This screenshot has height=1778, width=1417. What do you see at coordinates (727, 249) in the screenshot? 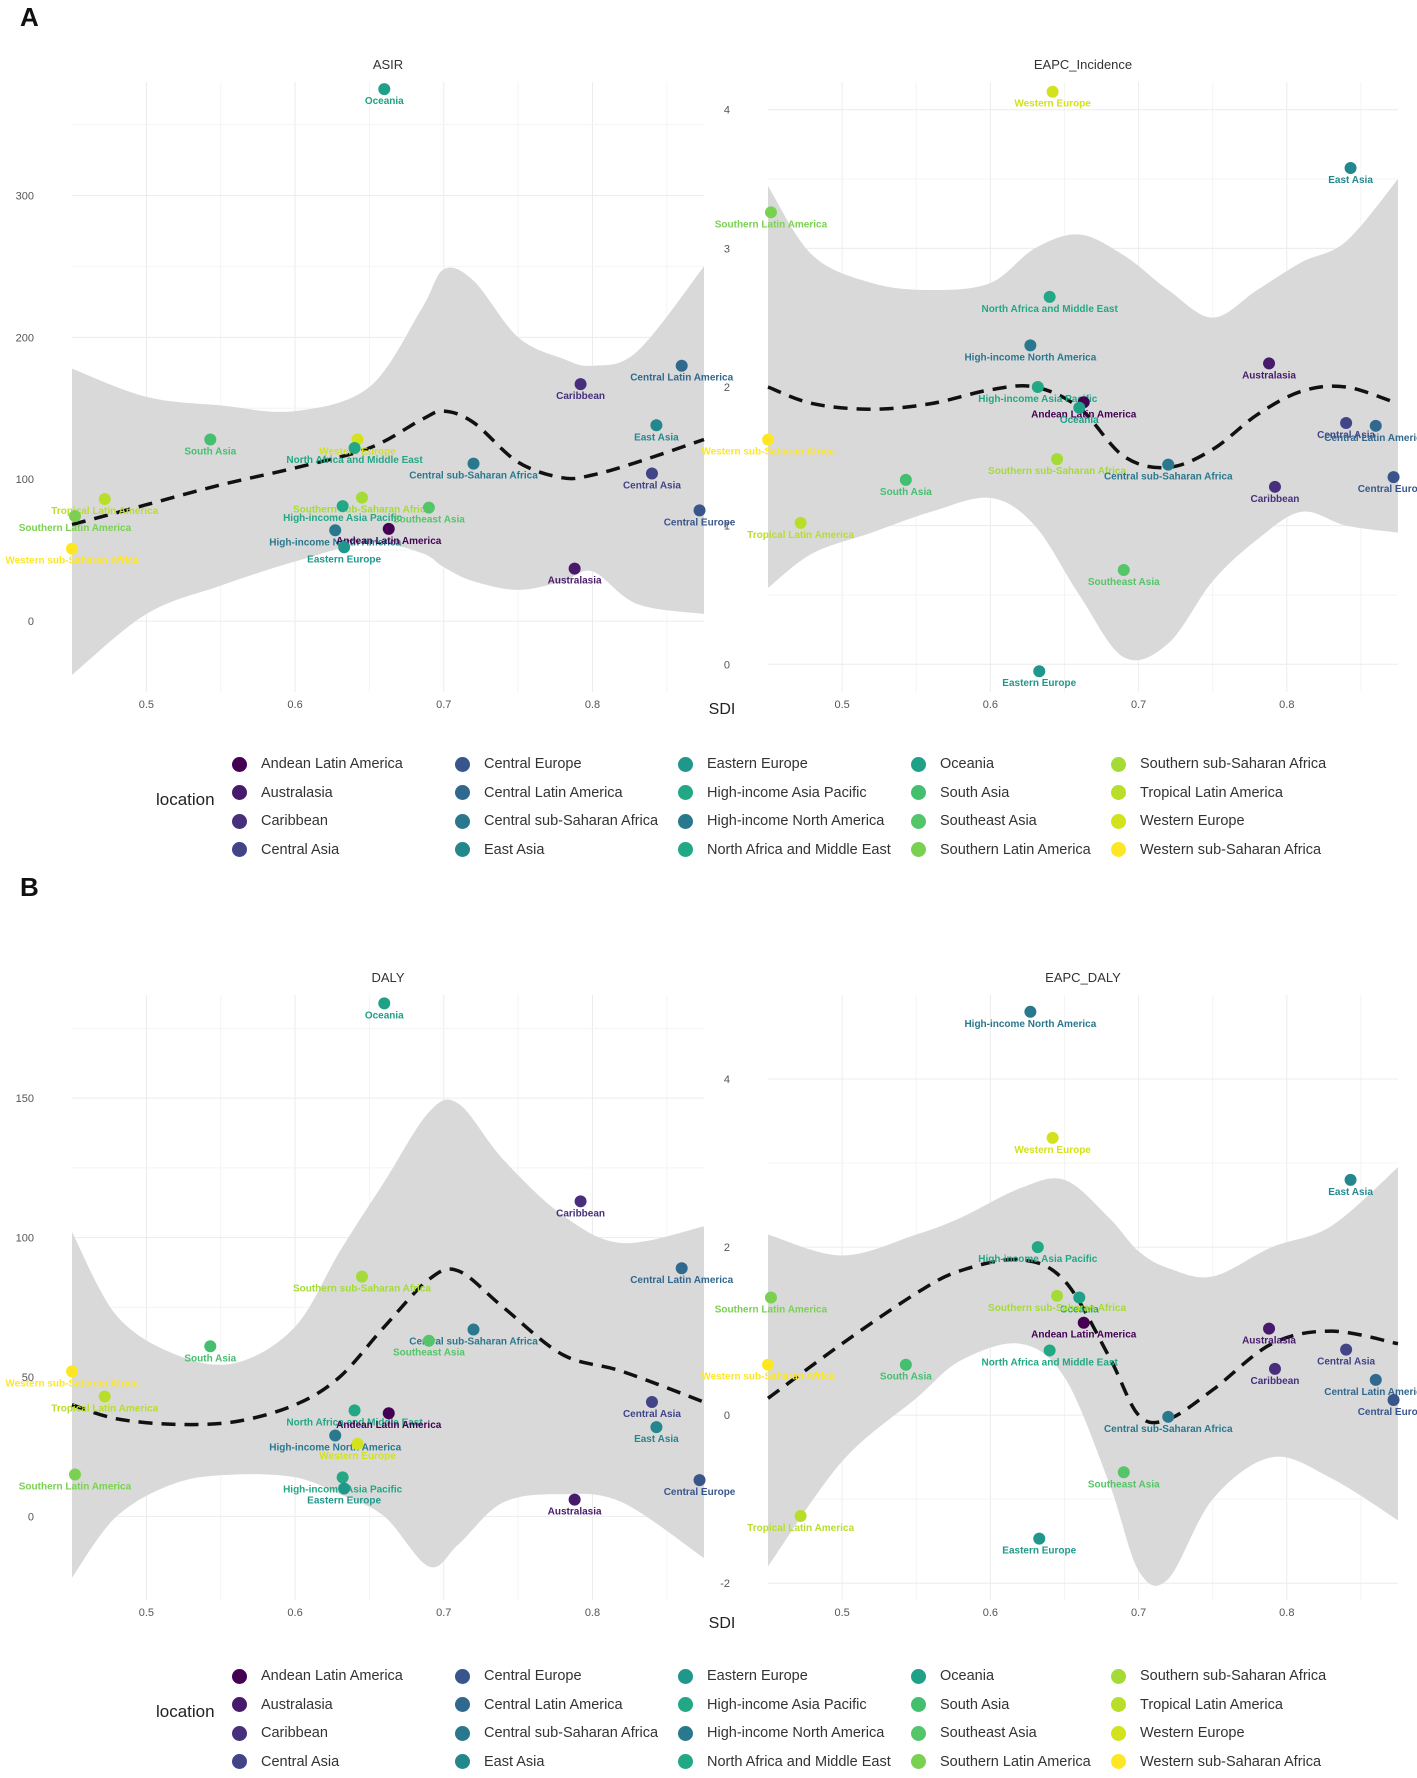
I see `y-tick-label: 3` at bounding box center [727, 249].